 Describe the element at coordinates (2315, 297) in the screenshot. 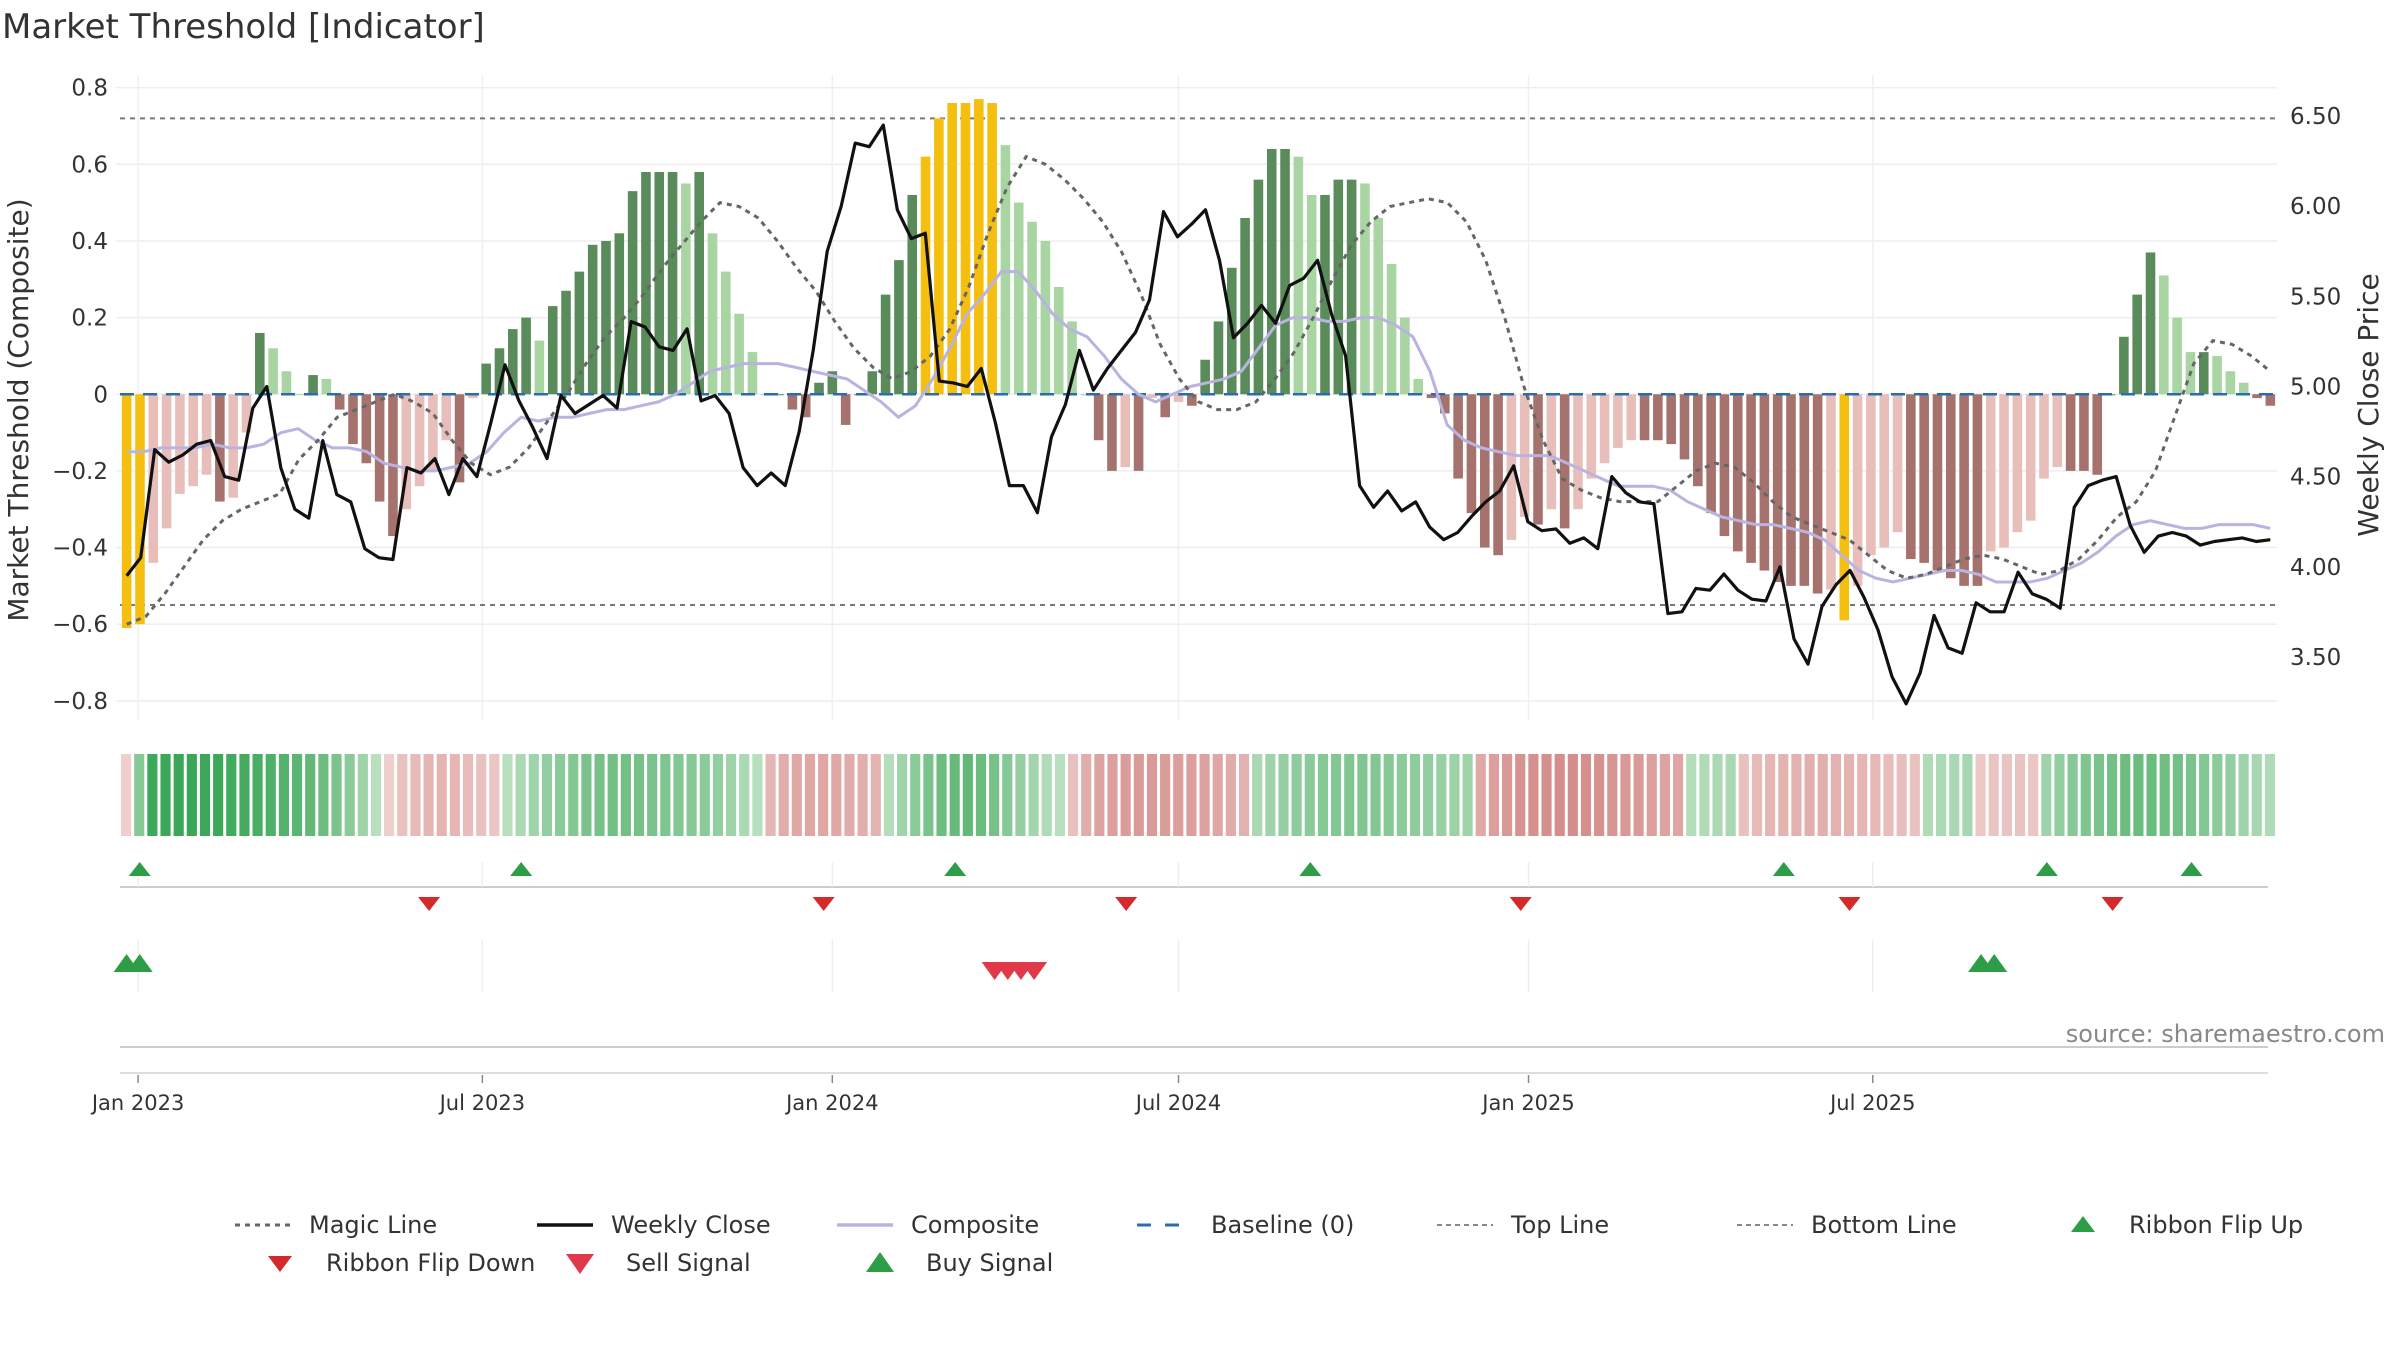

I see `right-tick-label: 5.50` at that location.